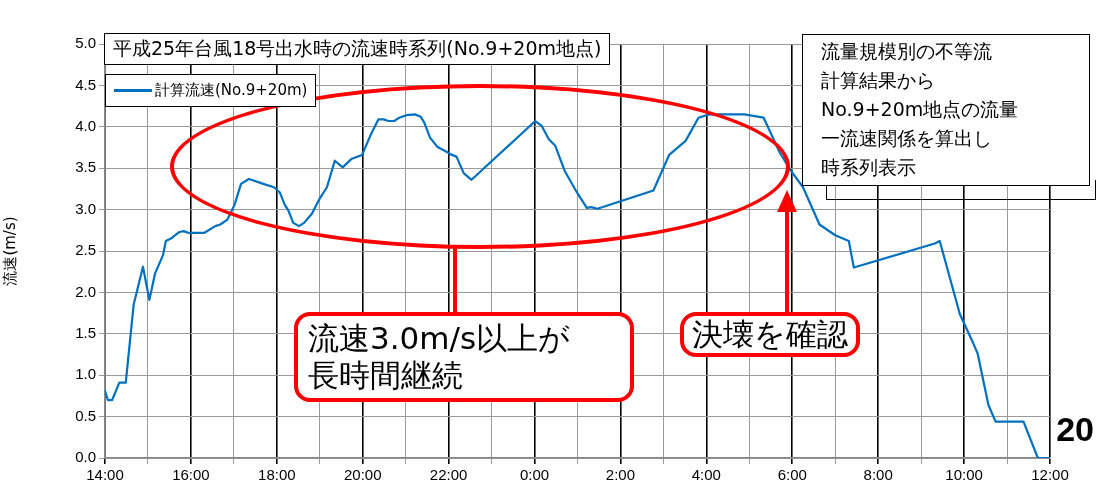 The width and height of the screenshot is (1098, 494). Describe the element at coordinates (878, 80) in the screenshot. I see `annotation: 計算結果から` at that location.